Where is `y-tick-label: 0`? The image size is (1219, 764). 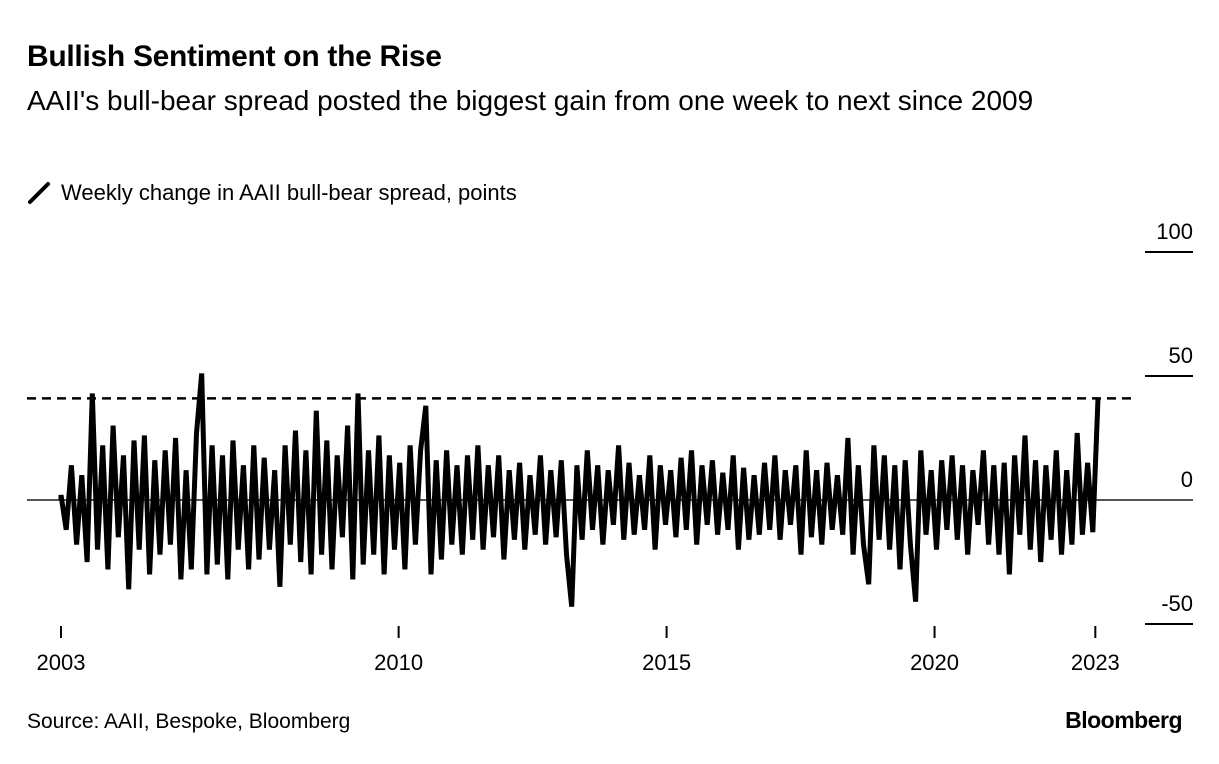
y-tick-label: 0 is located at coordinates (1187, 479).